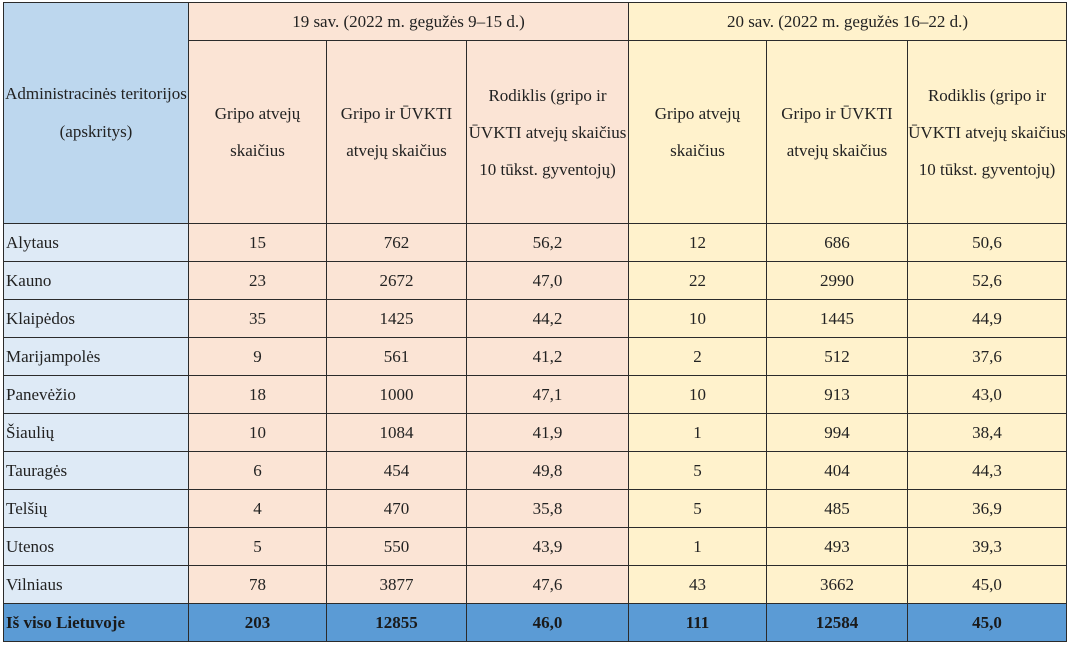 The height and width of the screenshot is (649, 1068). I want to click on w19-flu-ari-cases: 454, so click(396, 470).